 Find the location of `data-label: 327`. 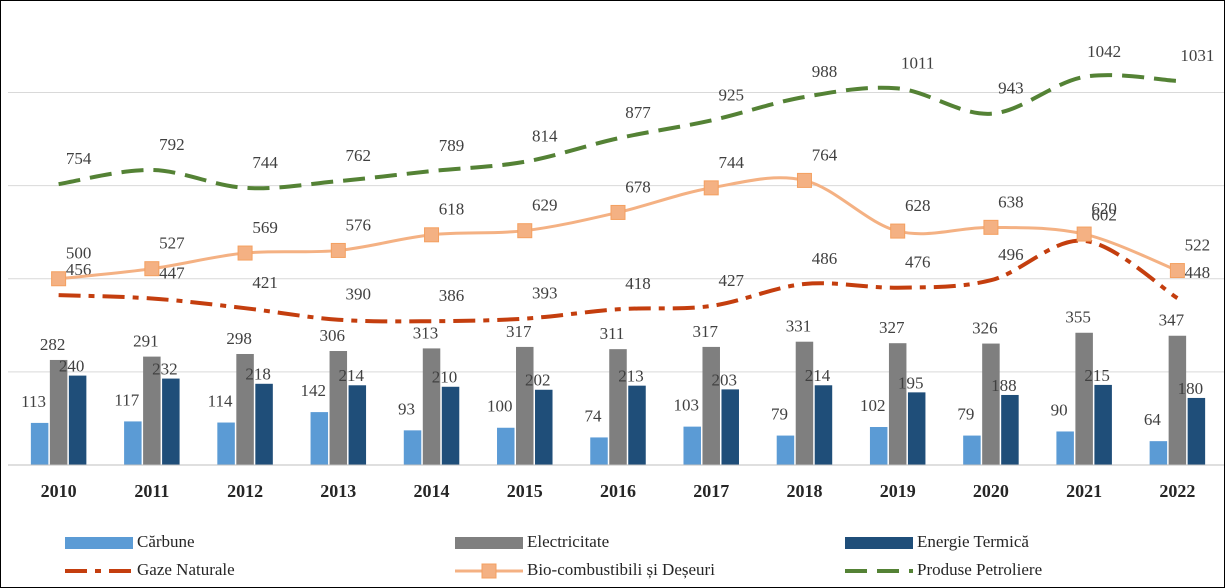

data-label: 327 is located at coordinates (892, 327).